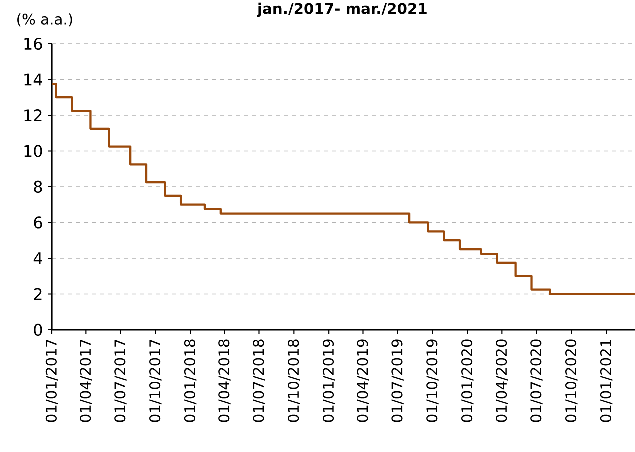  Describe the element at coordinates (363, 381) in the screenshot. I see `x-tick-label: 01/04/2019` at that location.